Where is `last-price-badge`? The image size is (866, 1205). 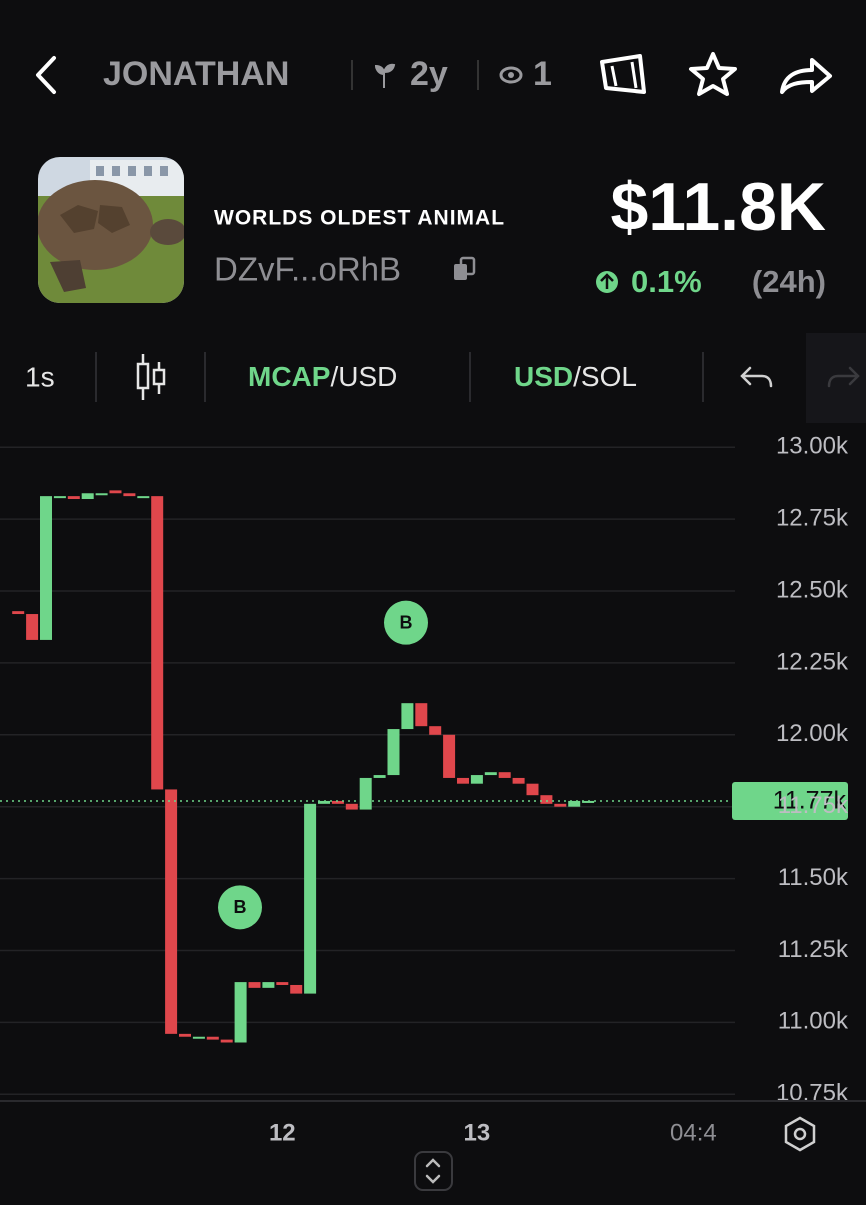 last-price-badge is located at coordinates (790, 800).